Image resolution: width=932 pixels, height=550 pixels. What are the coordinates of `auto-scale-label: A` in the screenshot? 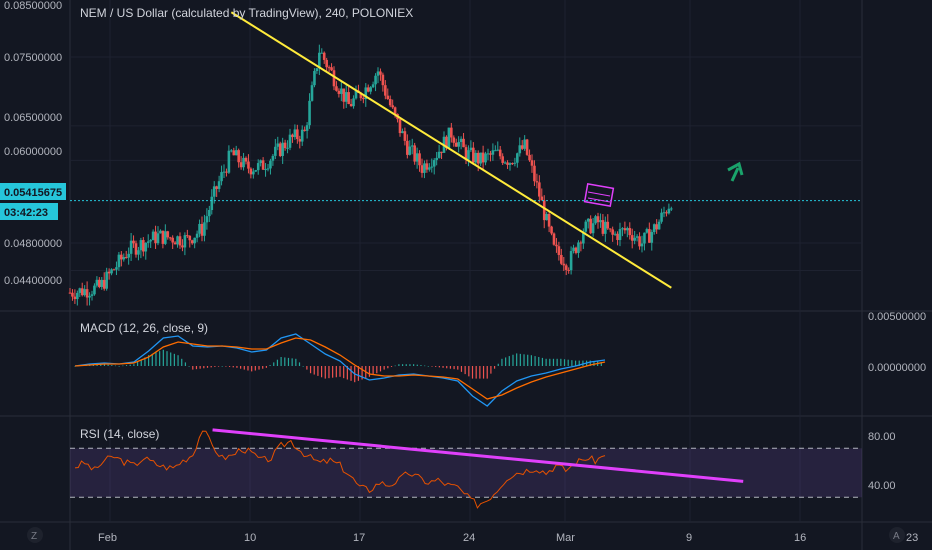 It's located at (896, 536).